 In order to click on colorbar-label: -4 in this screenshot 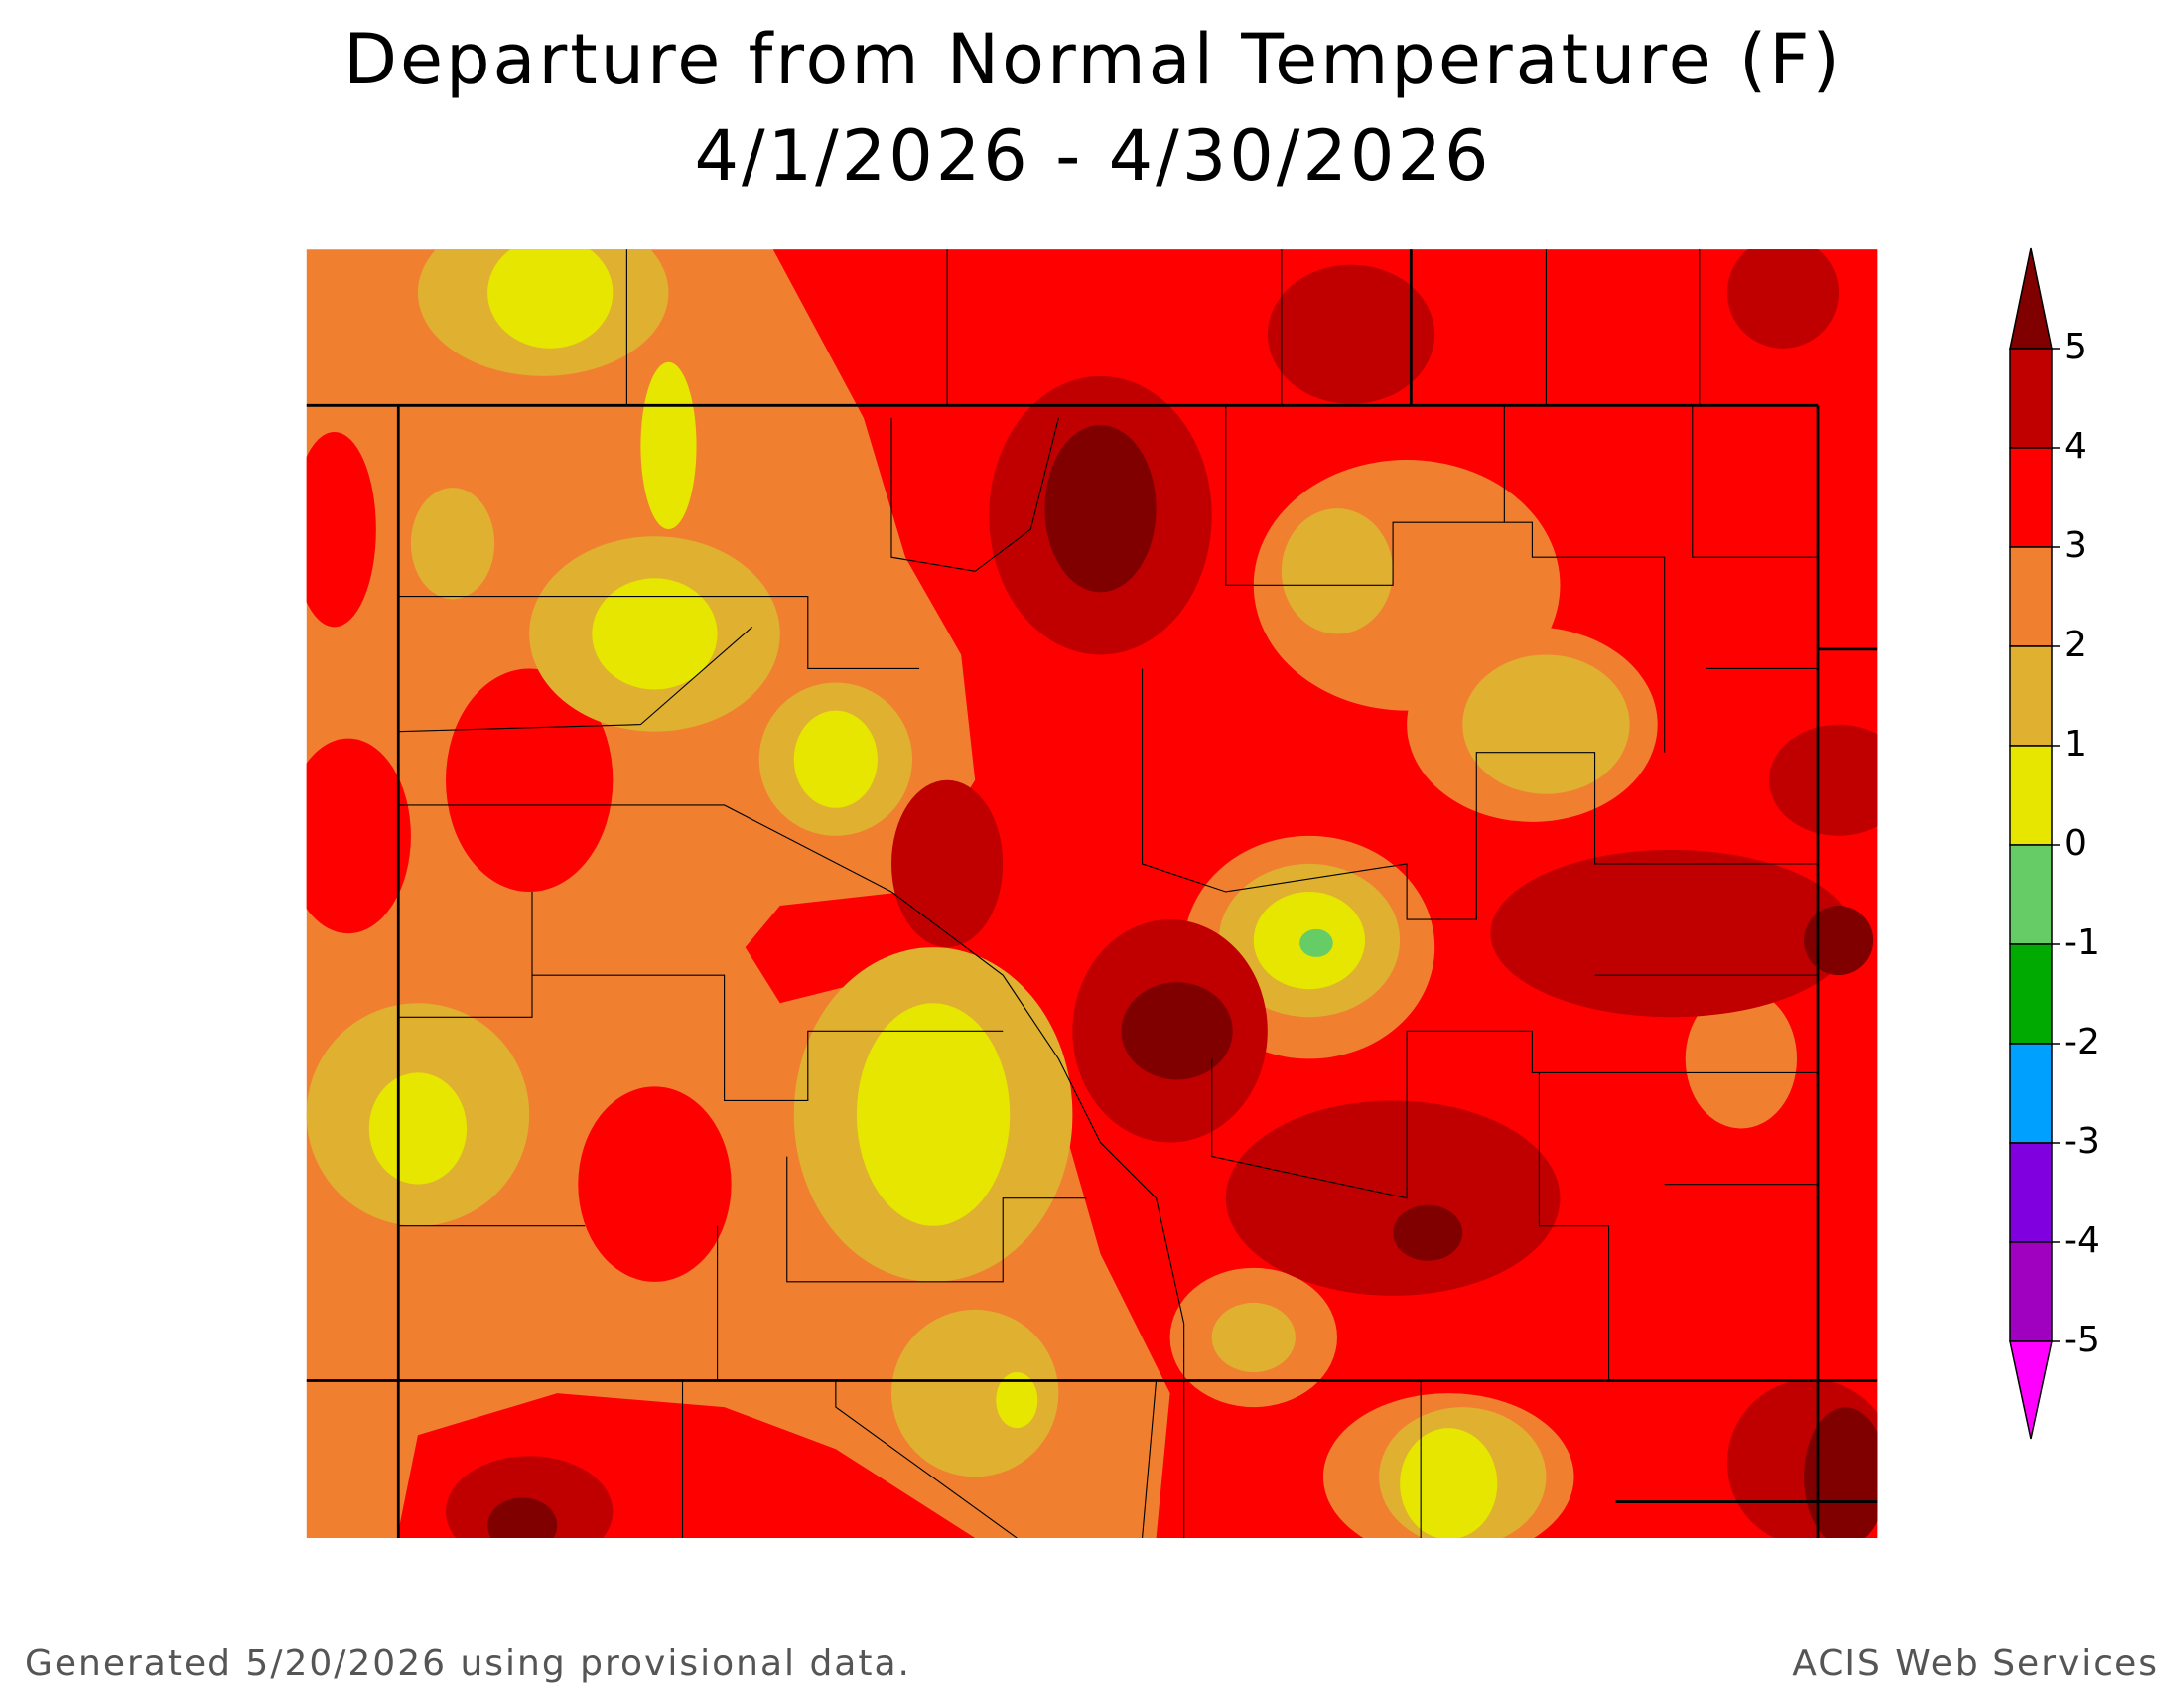, I will do `click(2082, 1240)`.